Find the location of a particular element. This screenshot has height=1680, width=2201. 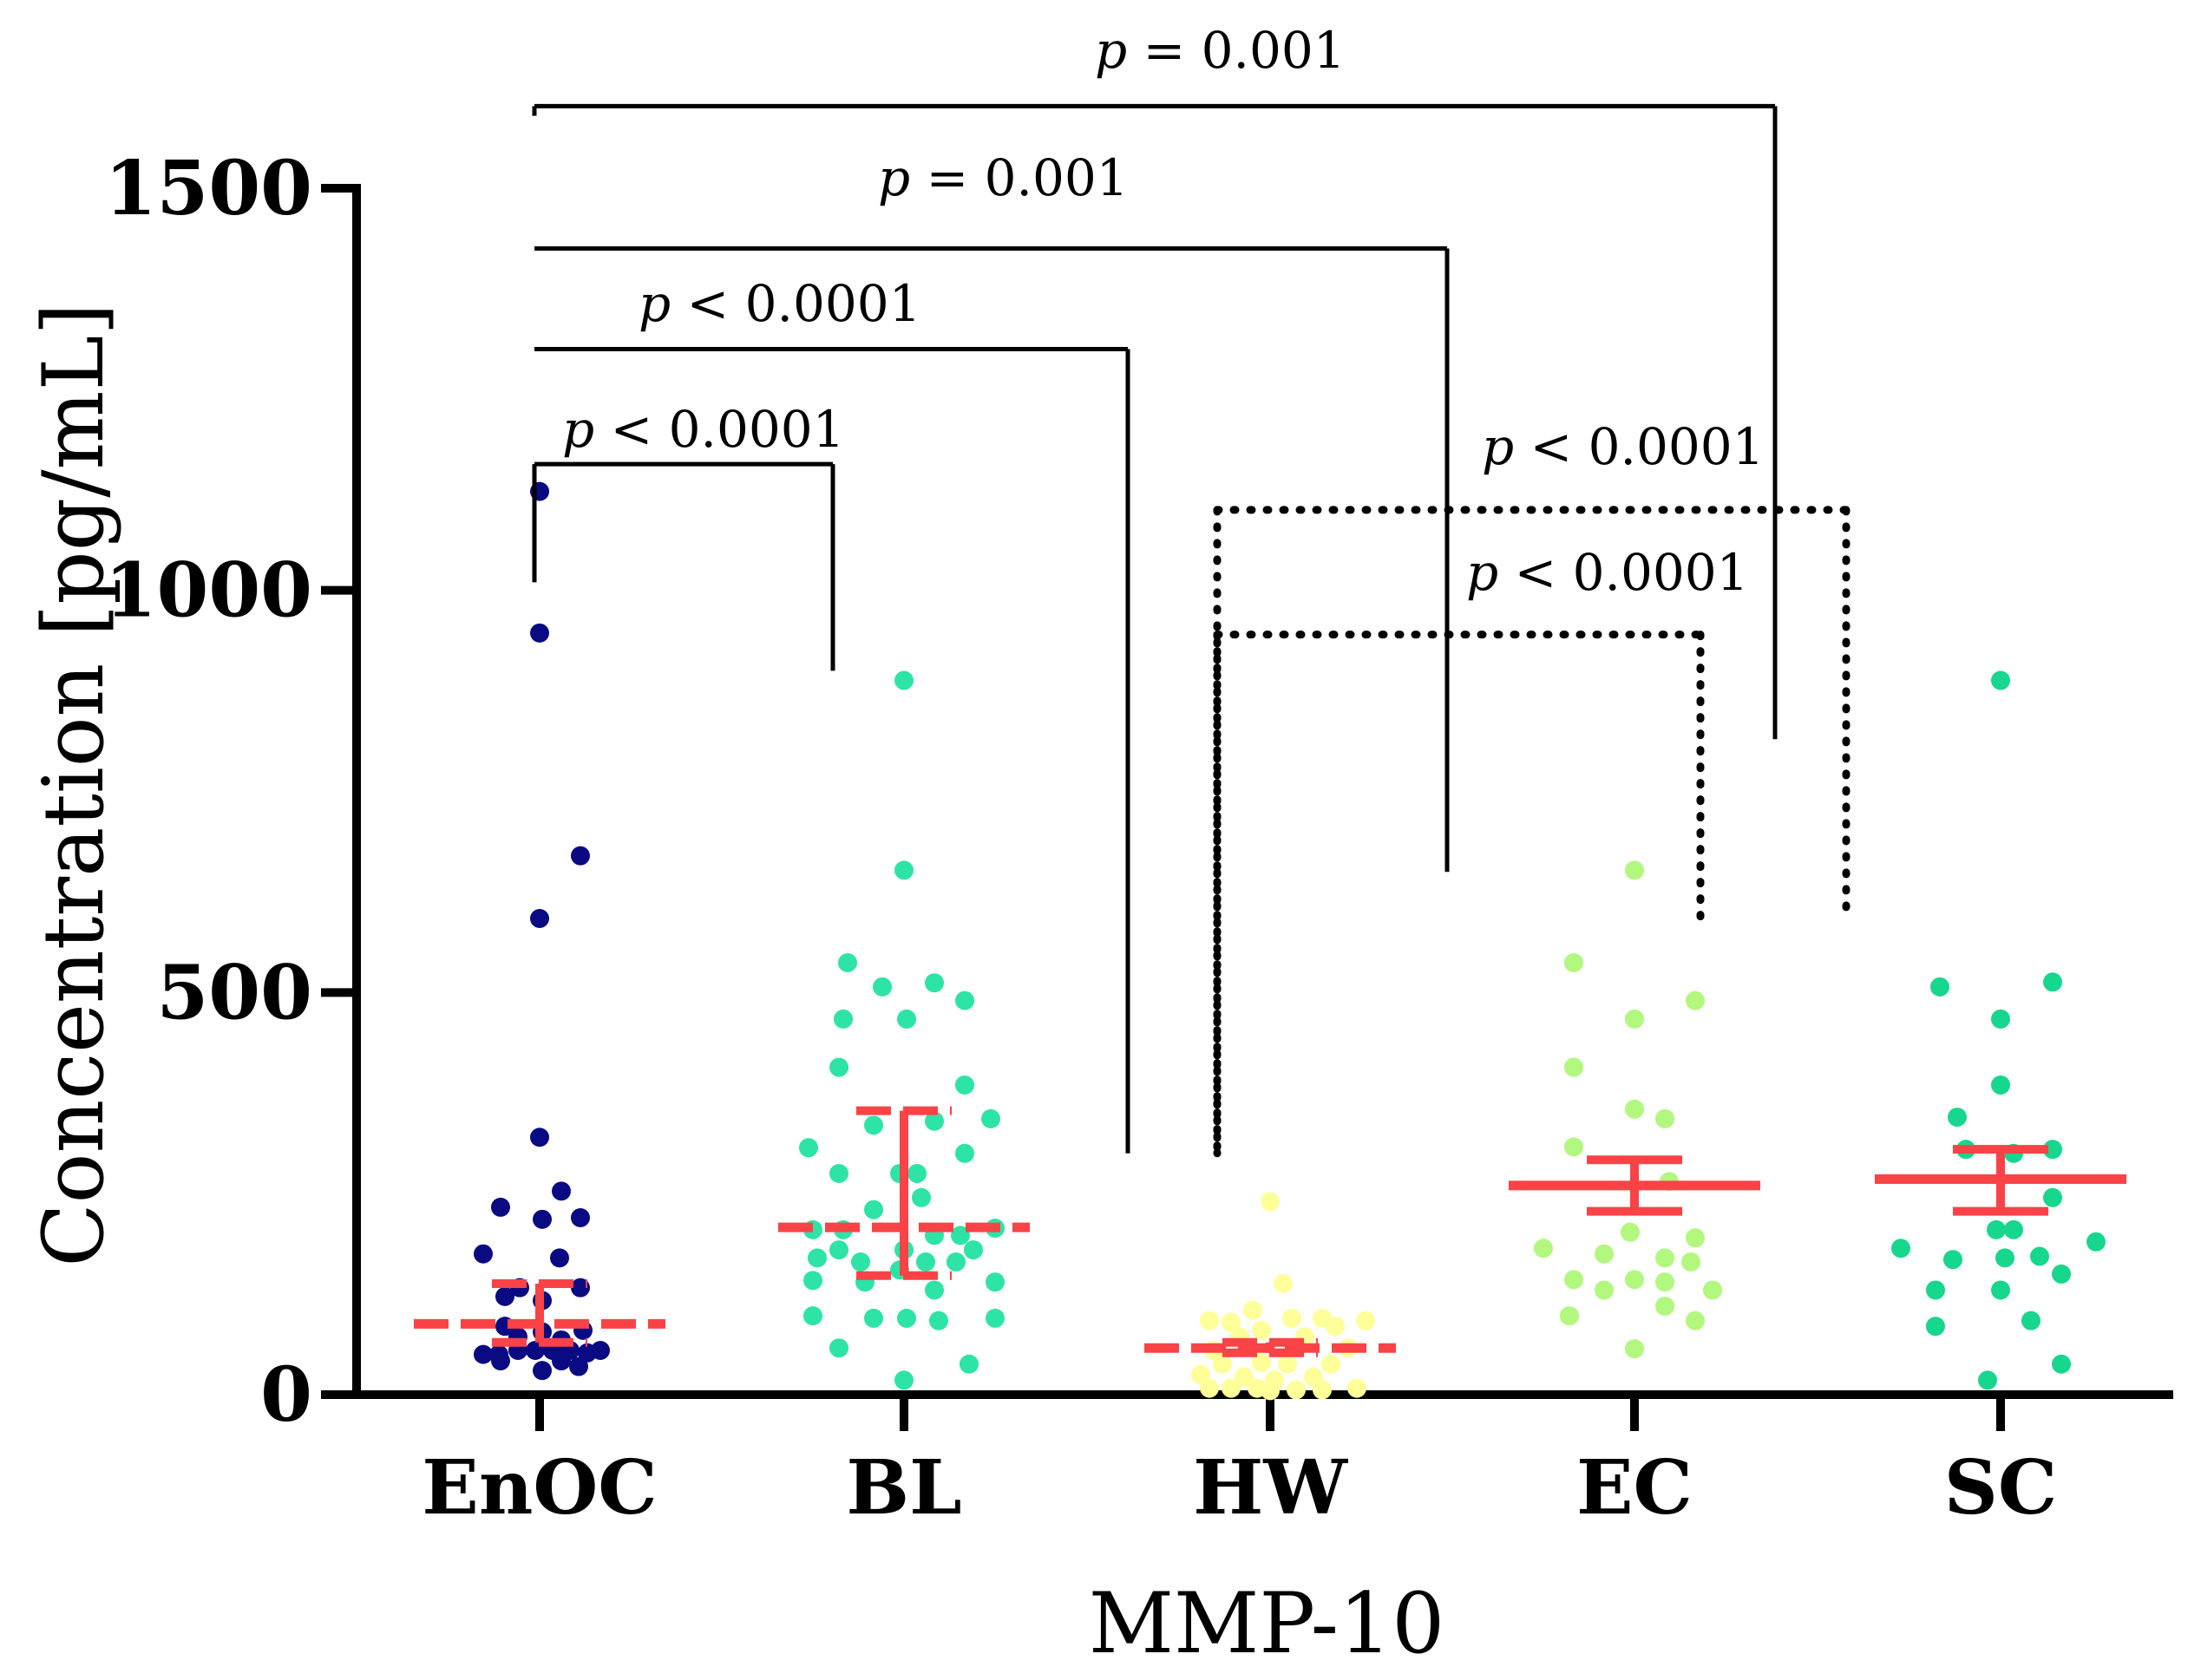

x-tick-label-EnOC: EnOC is located at coordinates (539, 1488).